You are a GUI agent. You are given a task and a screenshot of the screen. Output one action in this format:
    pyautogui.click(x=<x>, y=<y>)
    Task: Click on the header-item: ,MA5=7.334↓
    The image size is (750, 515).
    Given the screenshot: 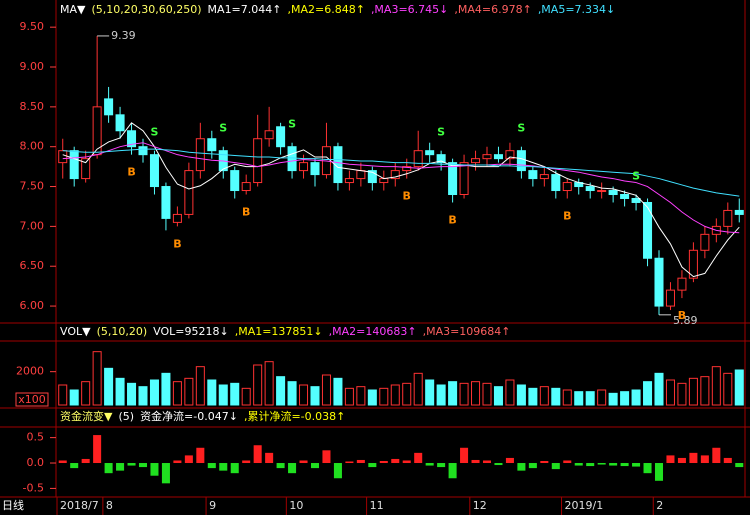 What is the action you would take?
    pyautogui.click(x=576, y=9)
    